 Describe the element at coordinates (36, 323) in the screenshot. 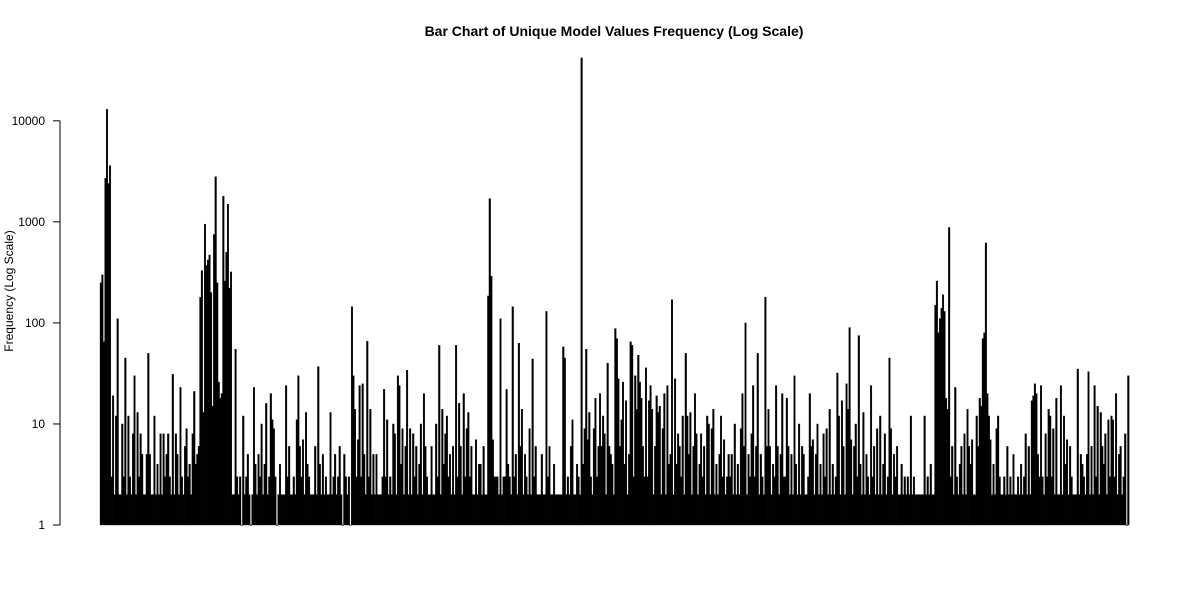

I see `y-axis: 1 10 100 1000 10000` at that location.